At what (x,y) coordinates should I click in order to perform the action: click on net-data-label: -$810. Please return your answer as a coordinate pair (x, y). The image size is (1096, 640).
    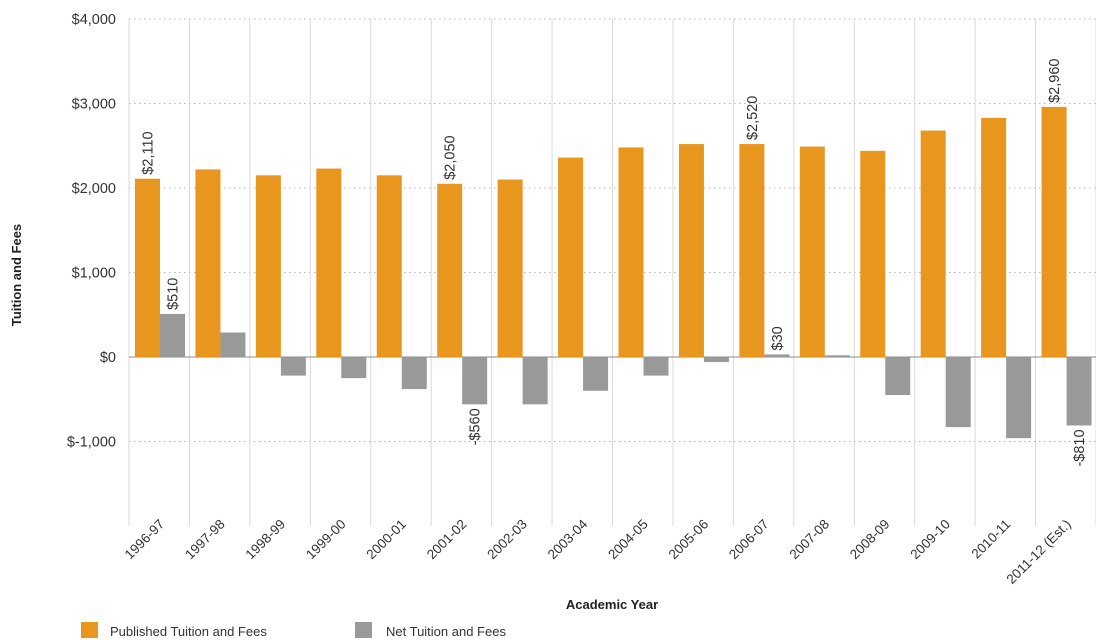
    Looking at the image, I should click on (1080, 447).